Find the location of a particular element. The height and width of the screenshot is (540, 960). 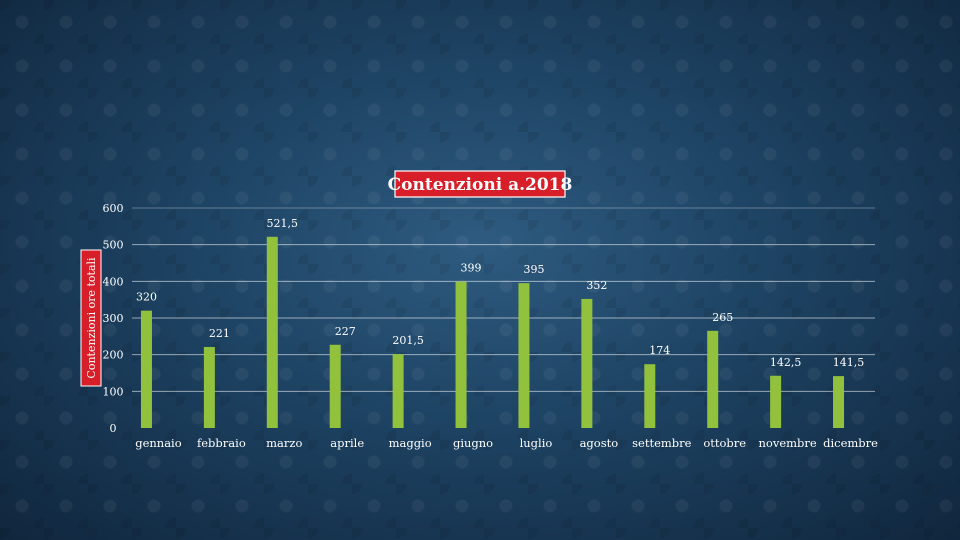

category-label: agosto is located at coordinates (599, 443).